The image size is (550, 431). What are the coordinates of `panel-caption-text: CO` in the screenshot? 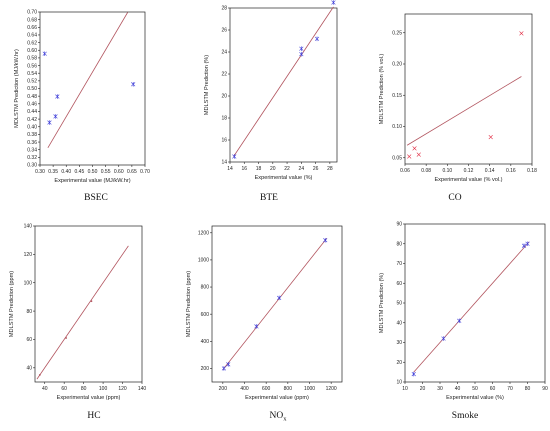 It's located at (454, 198).